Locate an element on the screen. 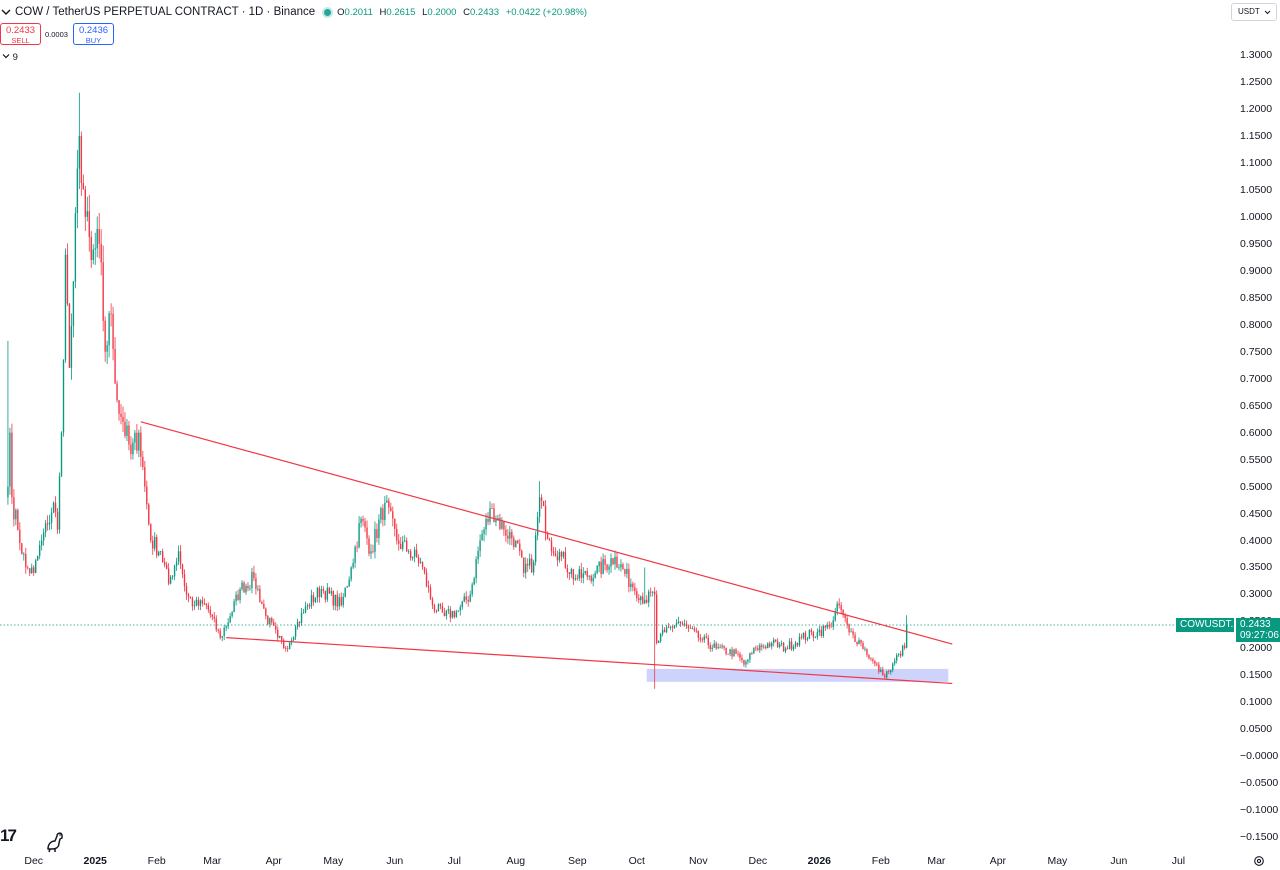  support-trendline is located at coordinates (589, 661).